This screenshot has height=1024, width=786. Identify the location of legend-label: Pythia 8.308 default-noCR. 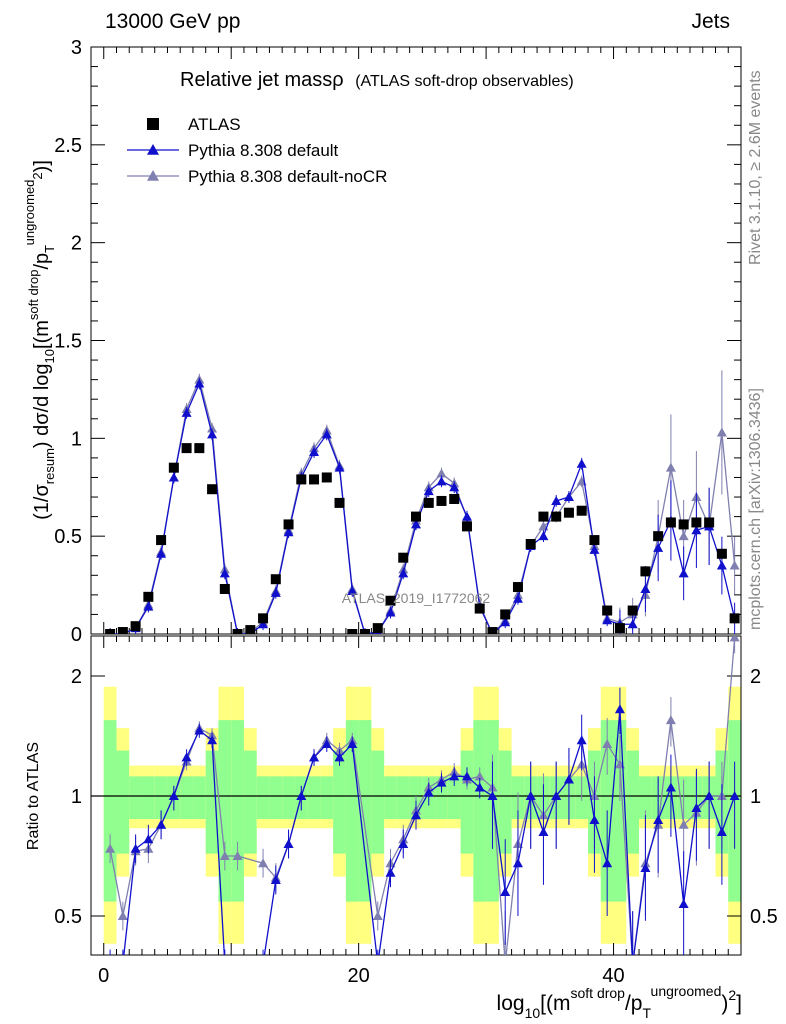
(287, 176).